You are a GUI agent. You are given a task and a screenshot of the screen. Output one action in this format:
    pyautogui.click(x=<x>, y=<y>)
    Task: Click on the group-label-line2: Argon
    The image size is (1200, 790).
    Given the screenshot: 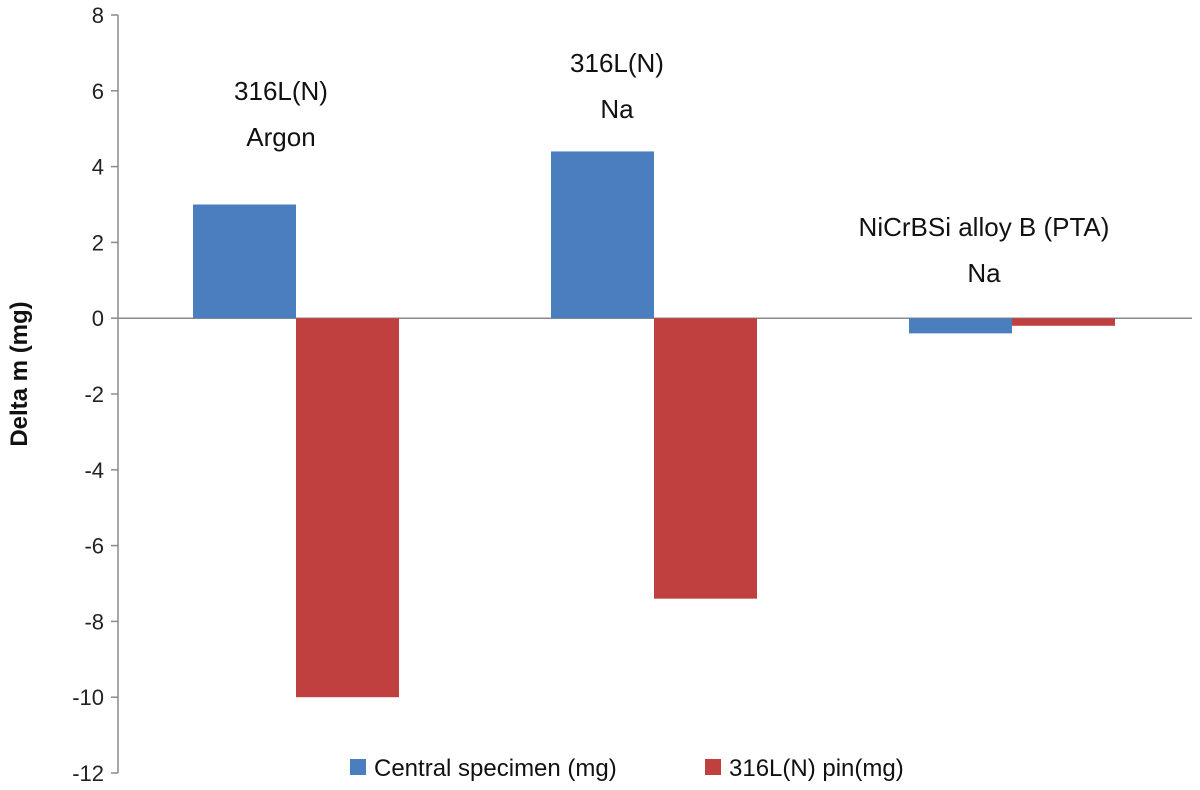 What is the action you would take?
    pyautogui.click(x=280, y=137)
    